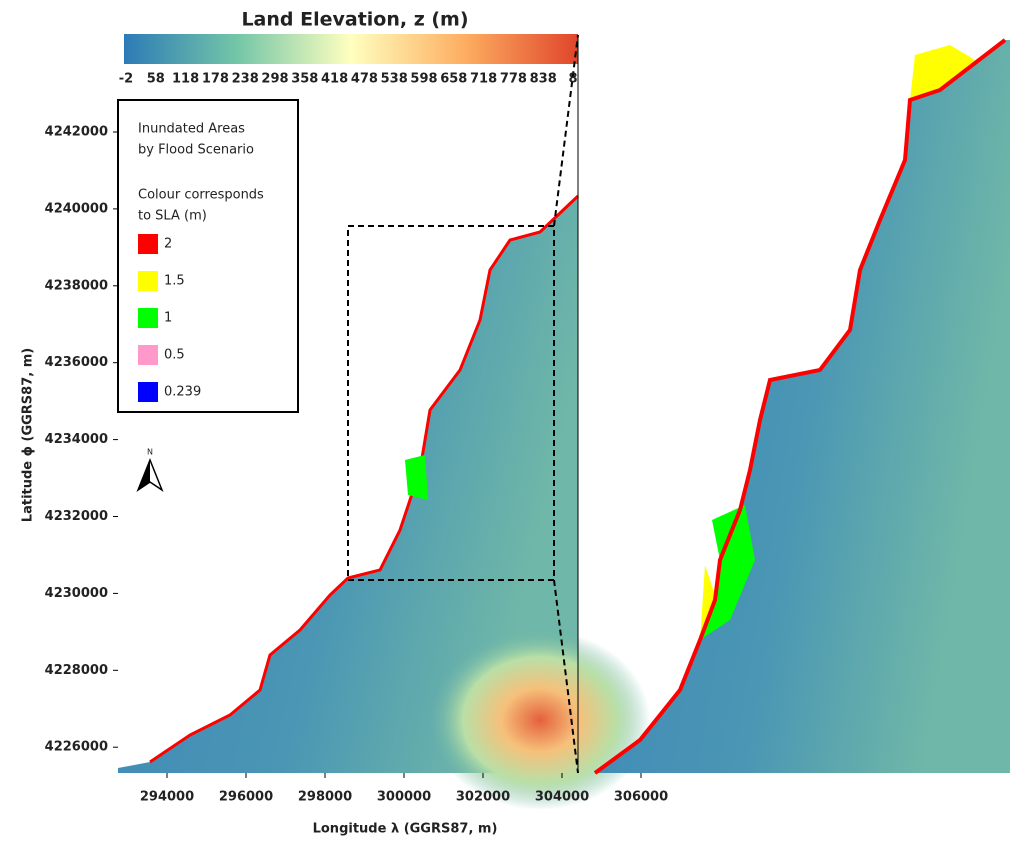 The height and width of the screenshot is (852, 1025). What do you see at coordinates (76, 439) in the screenshot?
I see `y-tick-label: 4234000` at bounding box center [76, 439].